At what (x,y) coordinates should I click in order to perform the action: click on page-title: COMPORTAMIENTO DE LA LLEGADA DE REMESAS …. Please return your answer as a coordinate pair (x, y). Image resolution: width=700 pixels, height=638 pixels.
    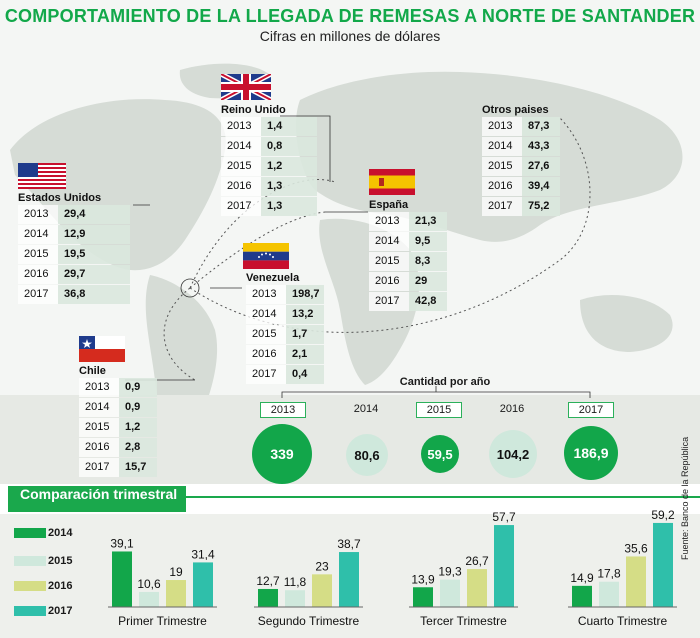
    Looking at the image, I should click on (350, 16).